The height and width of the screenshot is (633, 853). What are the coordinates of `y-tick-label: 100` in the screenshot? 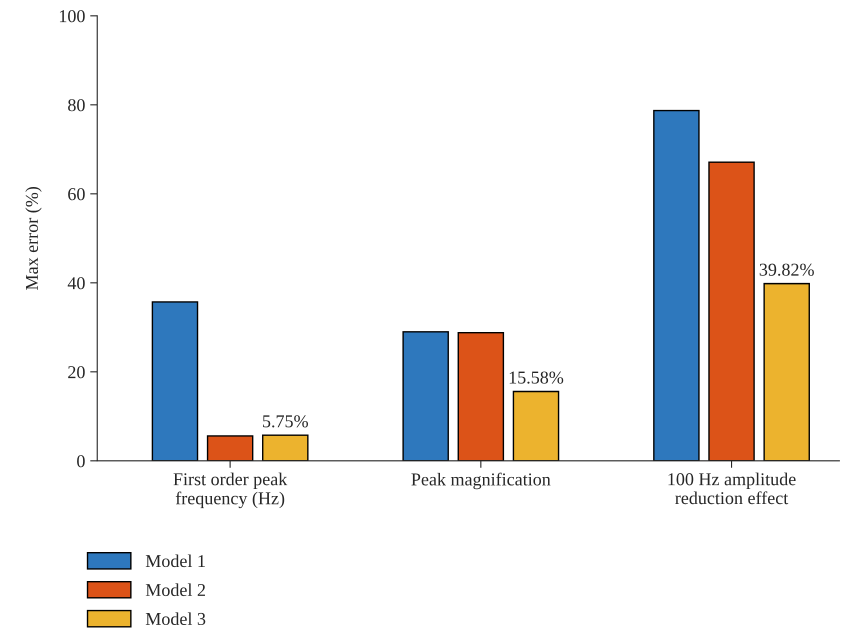 It's located at (72, 16).